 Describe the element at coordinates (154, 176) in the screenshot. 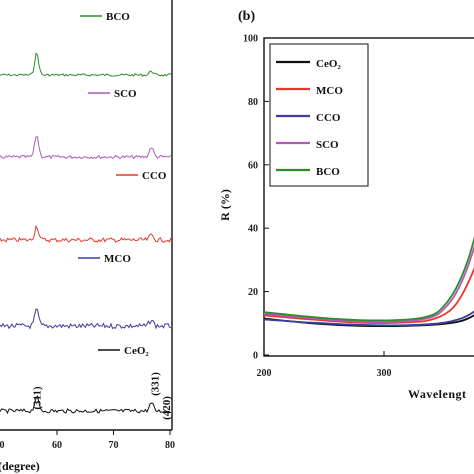

I see `xrd-legend-label: CCO` at that location.